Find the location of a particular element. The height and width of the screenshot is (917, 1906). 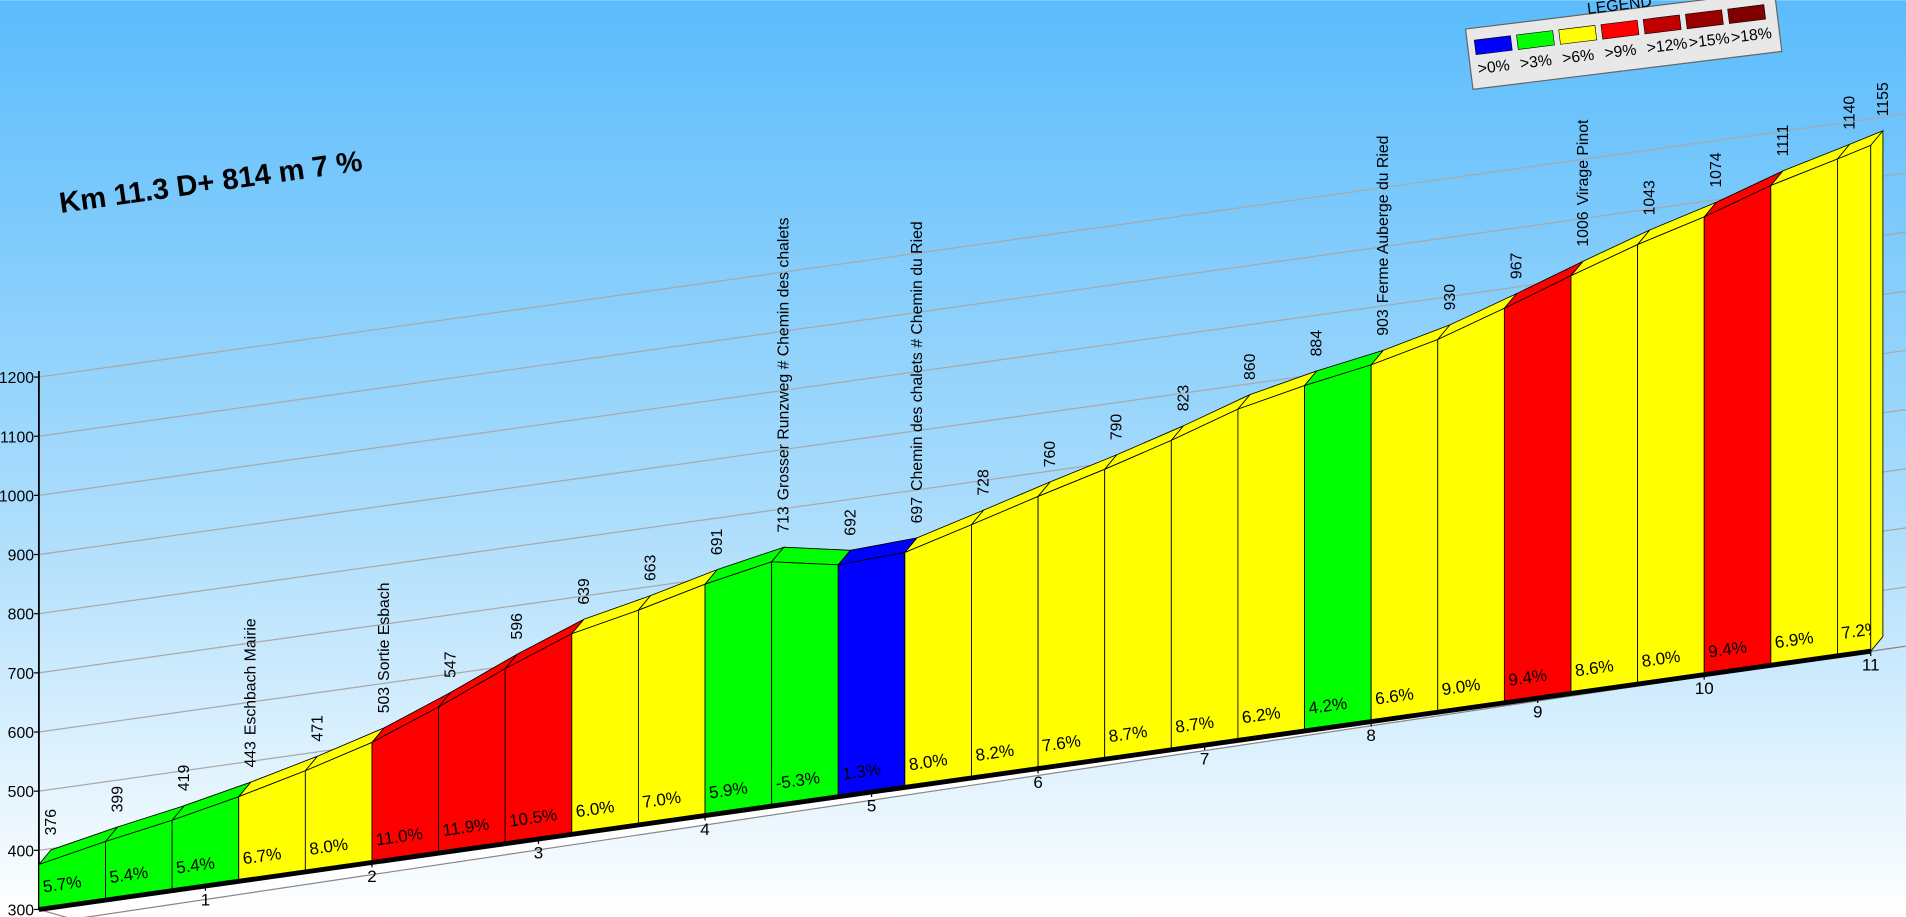

elevation-value: 663 is located at coordinates (650, 567).